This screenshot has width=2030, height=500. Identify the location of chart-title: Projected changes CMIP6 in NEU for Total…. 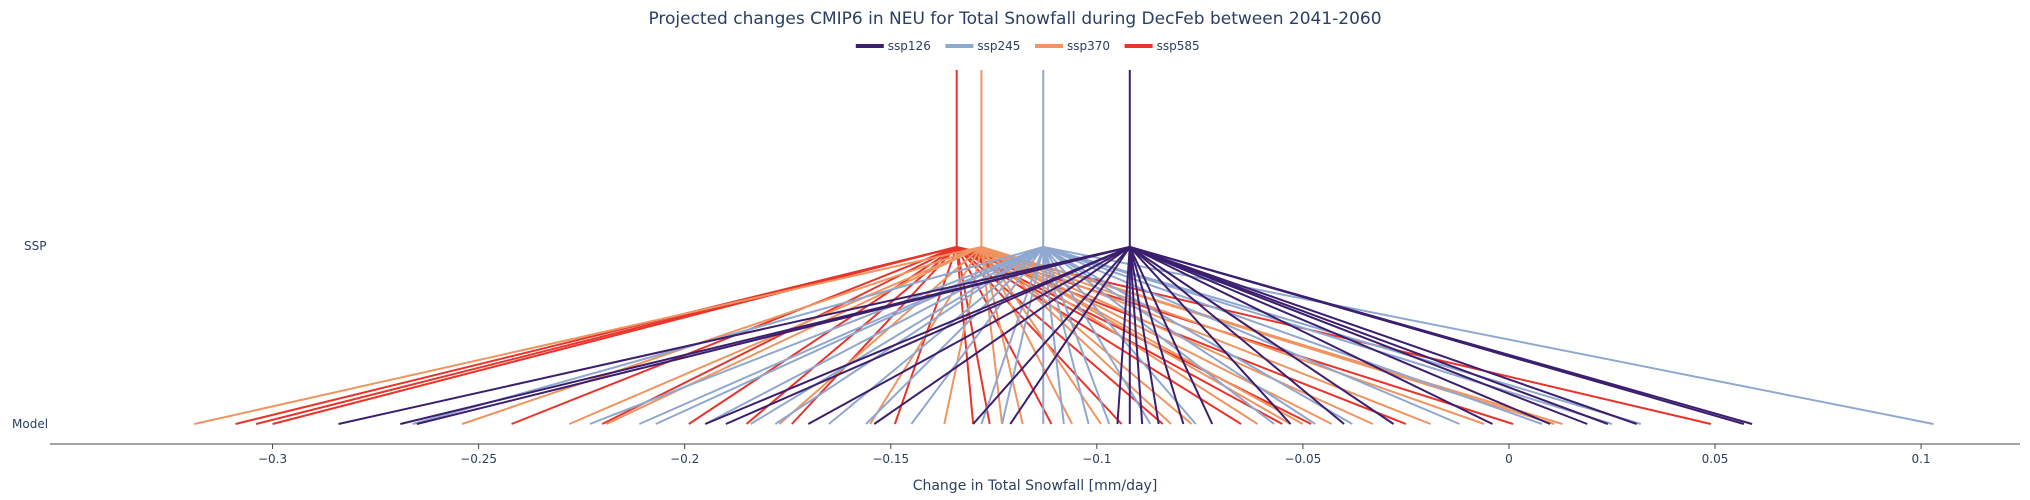
(1014, 19).